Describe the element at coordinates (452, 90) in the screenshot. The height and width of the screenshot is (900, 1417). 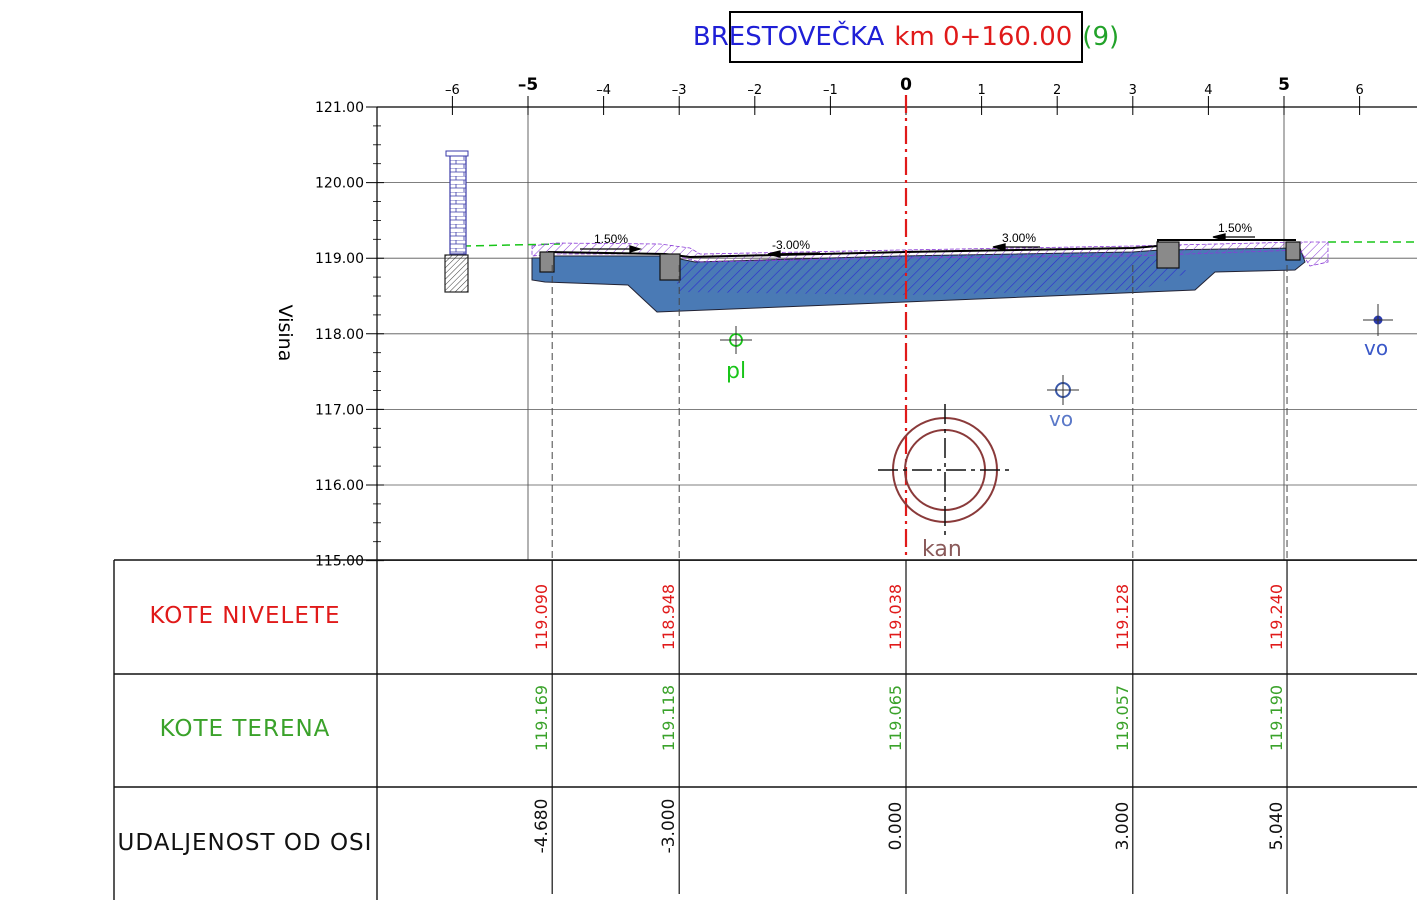
I see `x-tick-label: –6` at that location.